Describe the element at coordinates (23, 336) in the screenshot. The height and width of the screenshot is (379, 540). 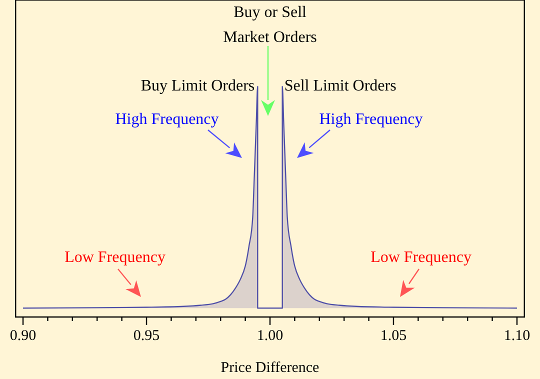
I see `x-tick-label: 0.90` at that location.